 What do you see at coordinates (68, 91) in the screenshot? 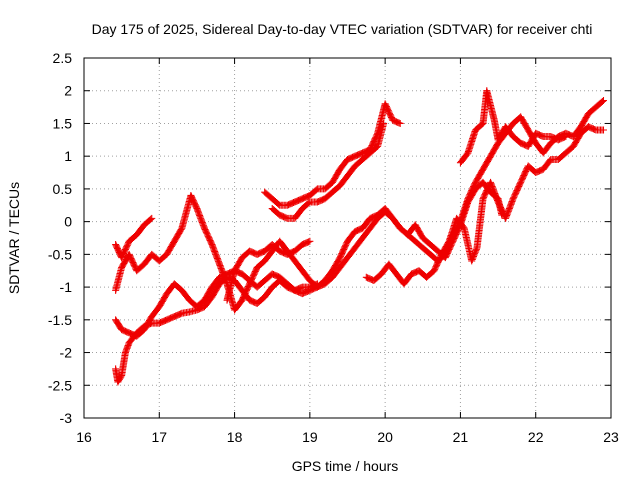
I see `y-tick-label: 2` at bounding box center [68, 91].